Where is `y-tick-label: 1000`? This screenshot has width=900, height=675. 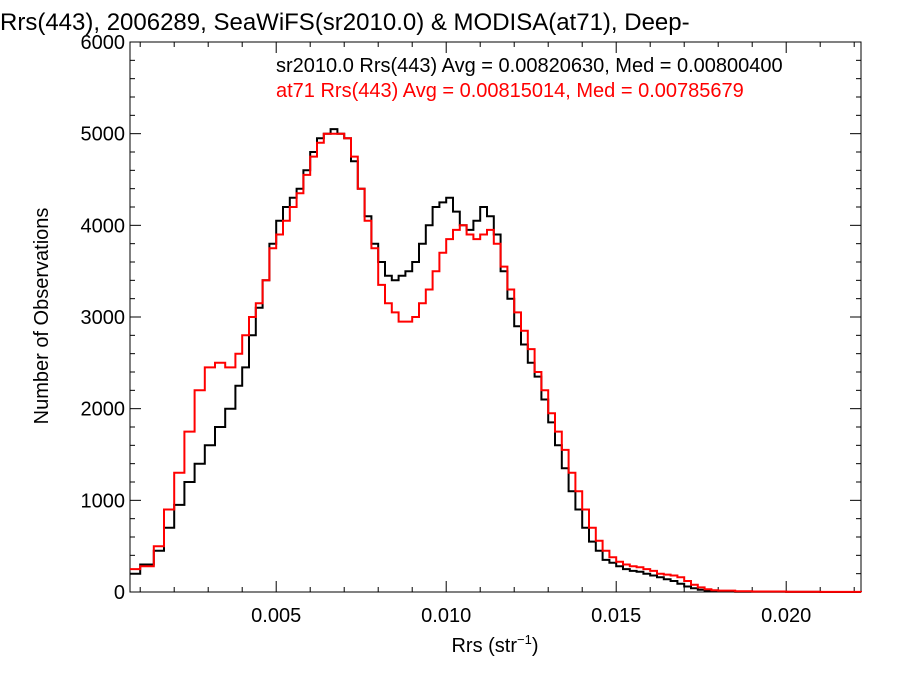
y-tick-label: 1000 is located at coordinates (103, 501).